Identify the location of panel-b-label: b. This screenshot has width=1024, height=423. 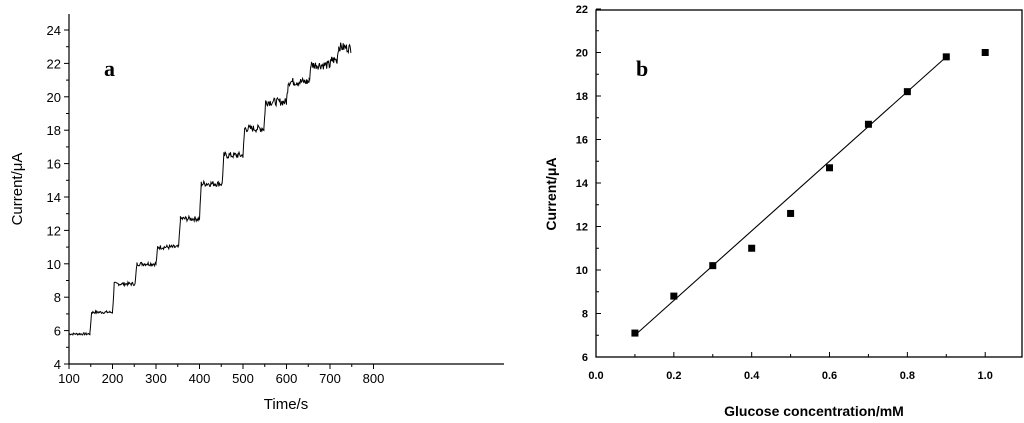
(642, 68).